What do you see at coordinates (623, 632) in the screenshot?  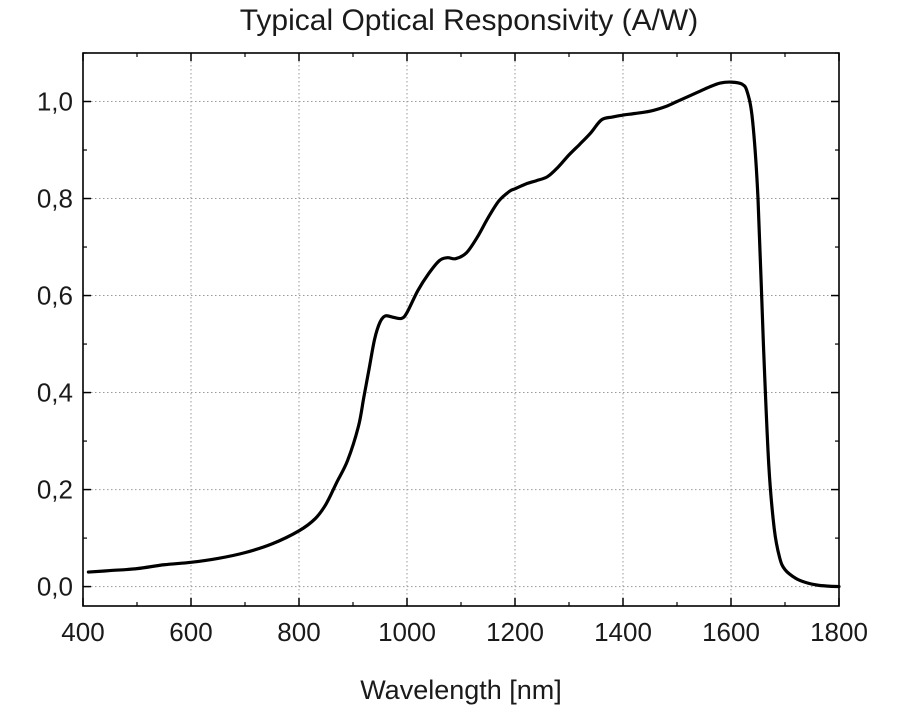 I see `x-tick-label: 1400` at bounding box center [623, 632].